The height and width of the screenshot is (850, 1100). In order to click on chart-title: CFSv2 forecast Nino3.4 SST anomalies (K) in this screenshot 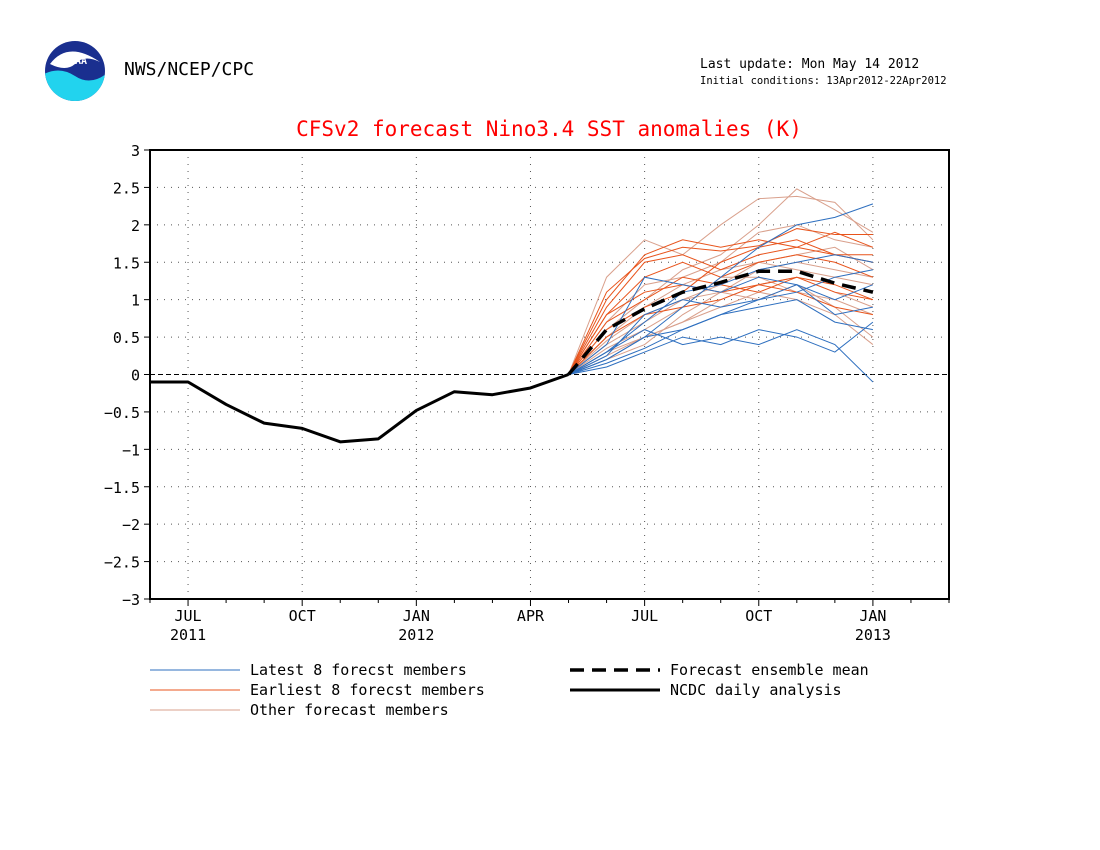, I will do `click(549, 129)`.